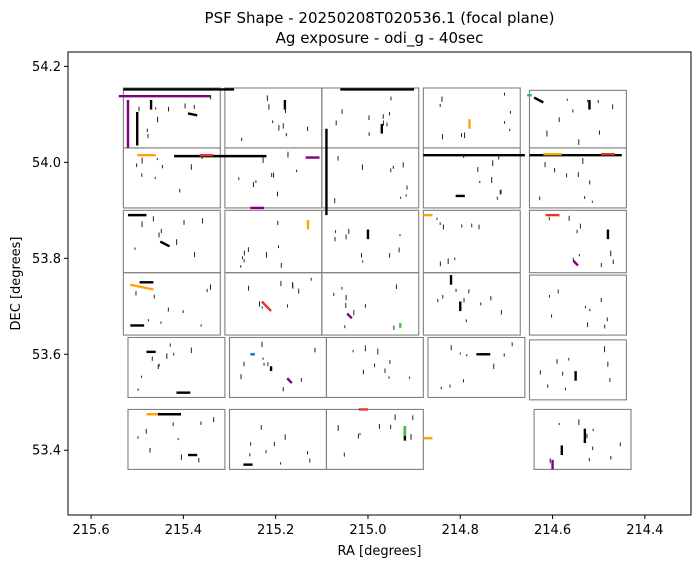 The image size is (700, 568). What do you see at coordinates (367, 530) in the screenshot?
I see `x-tick-label: 215.0` at bounding box center [367, 530].